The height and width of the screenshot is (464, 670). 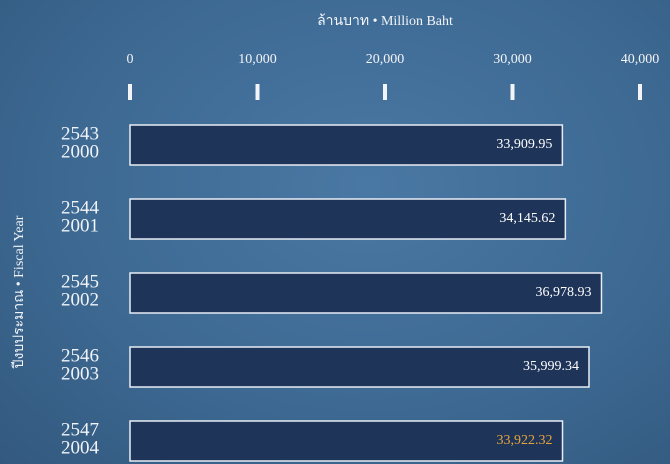 What do you see at coordinates (80, 151) in the screenshot?
I see `y-tick-label: 2000` at bounding box center [80, 151].